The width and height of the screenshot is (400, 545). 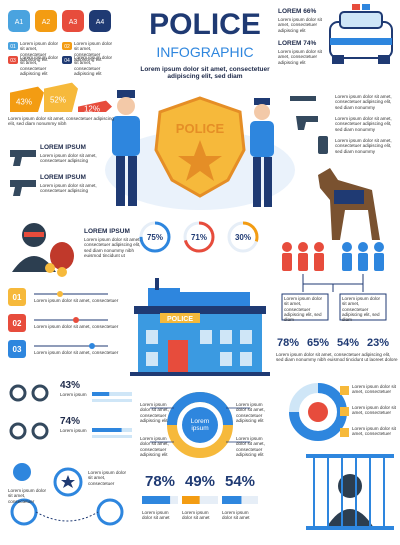 I want to click on subtitle: INFOGRAPHIC, so click(x=205, y=52).